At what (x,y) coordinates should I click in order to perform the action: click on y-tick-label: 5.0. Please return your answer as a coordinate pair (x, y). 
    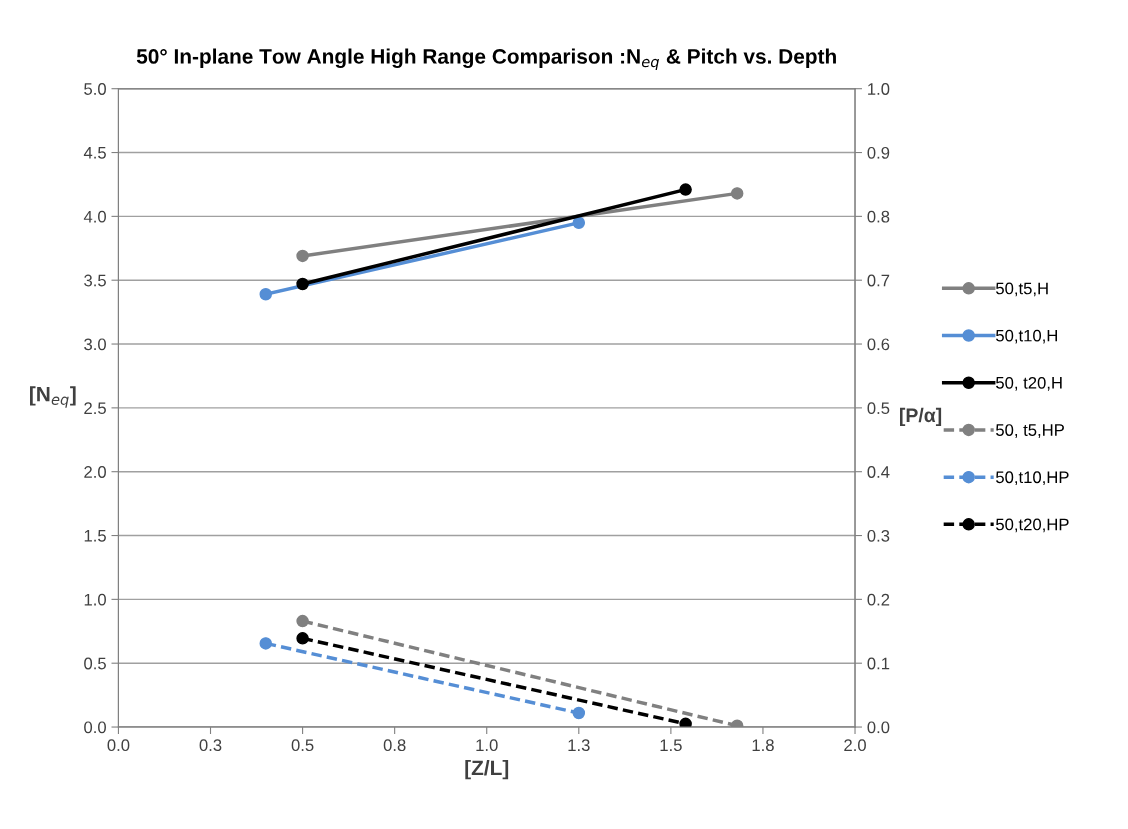
    Looking at the image, I should click on (95, 89).